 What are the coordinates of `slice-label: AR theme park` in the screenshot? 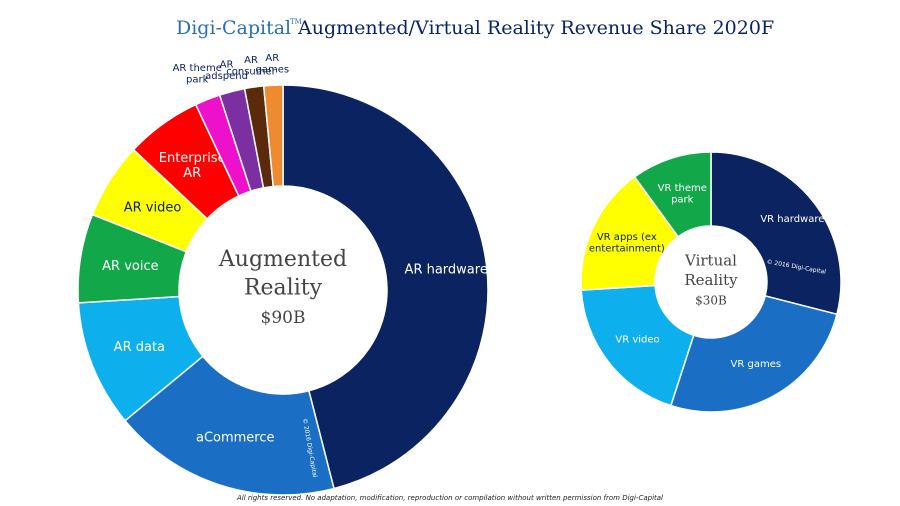 It's located at (197, 74).